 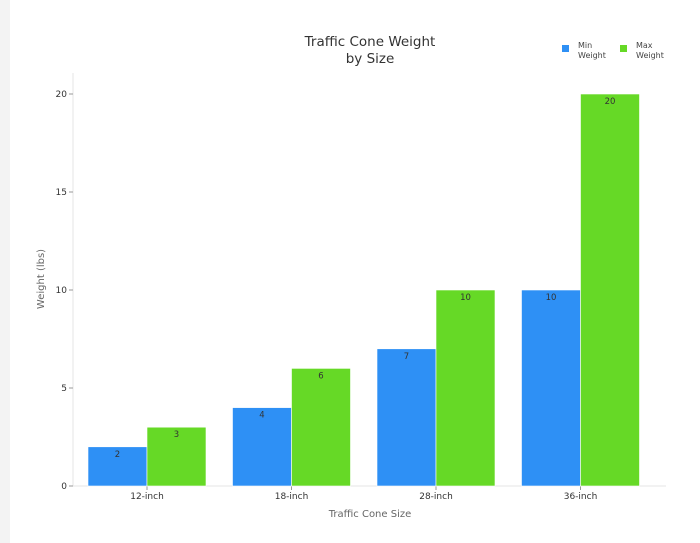 I want to click on chart-title-line-1: Traffic Cone Weight, so click(x=370, y=42).